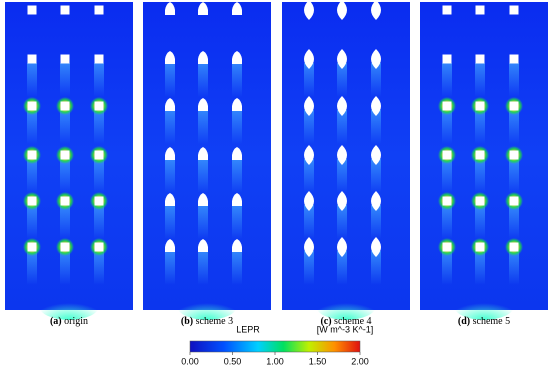 Image resolution: width=550 pixels, height=368 pixels. Describe the element at coordinates (464, 321) in the screenshot. I see `panel-letter: (d)` at that location.